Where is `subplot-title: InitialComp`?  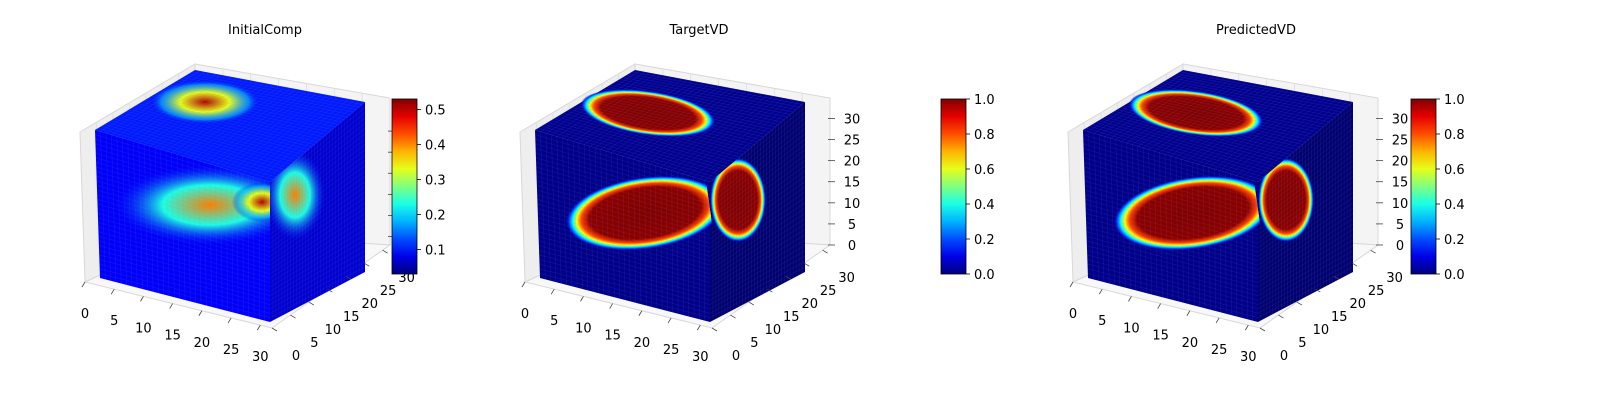 subplot-title: InitialComp is located at coordinates (265, 30).